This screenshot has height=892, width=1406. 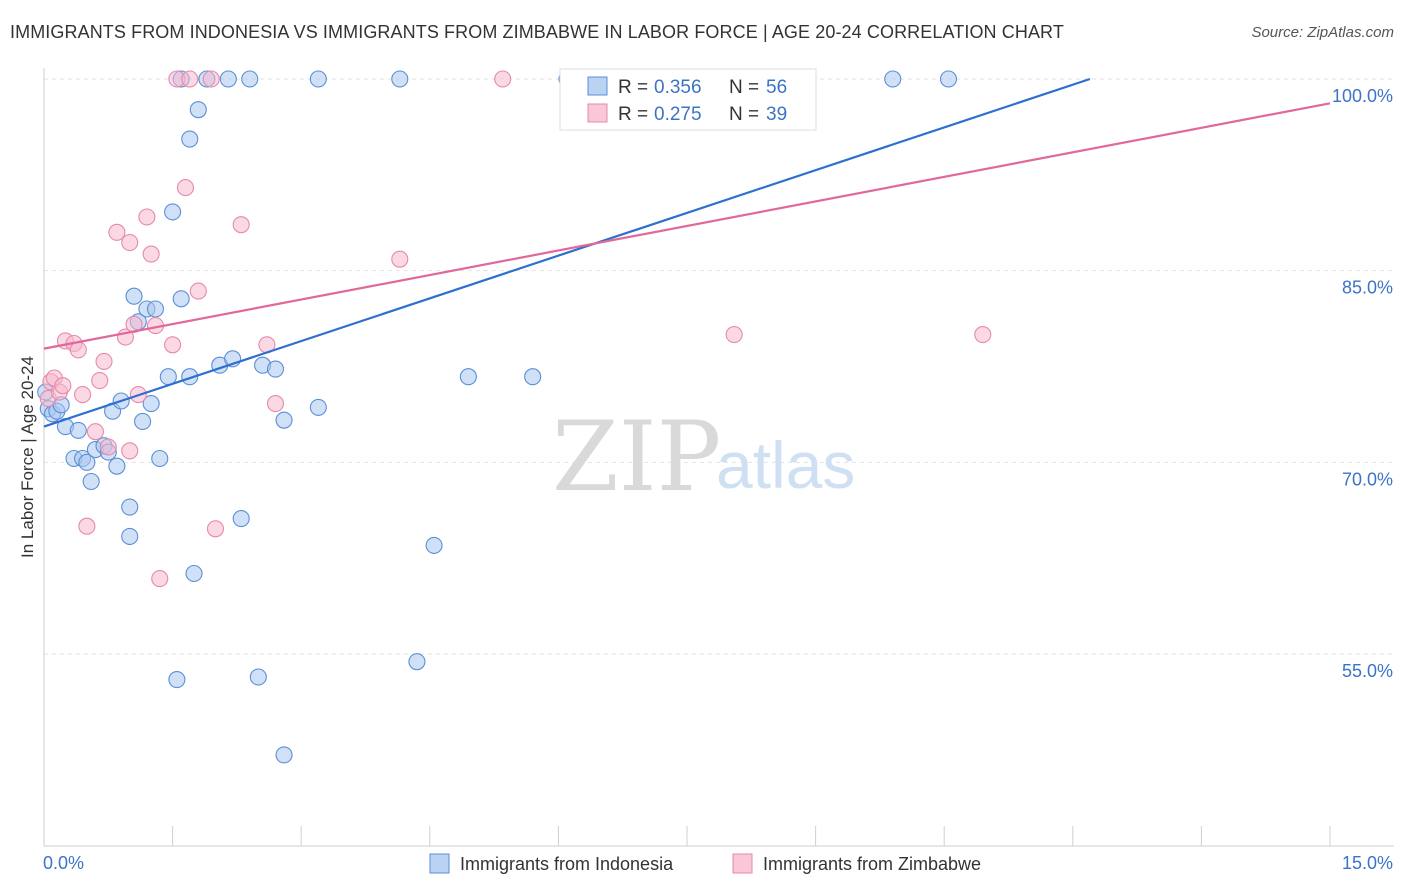 What do you see at coordinates (678, 87) in the screenshot?
I see `stats-r-value: 0.356` at bounding box center [678, 87].